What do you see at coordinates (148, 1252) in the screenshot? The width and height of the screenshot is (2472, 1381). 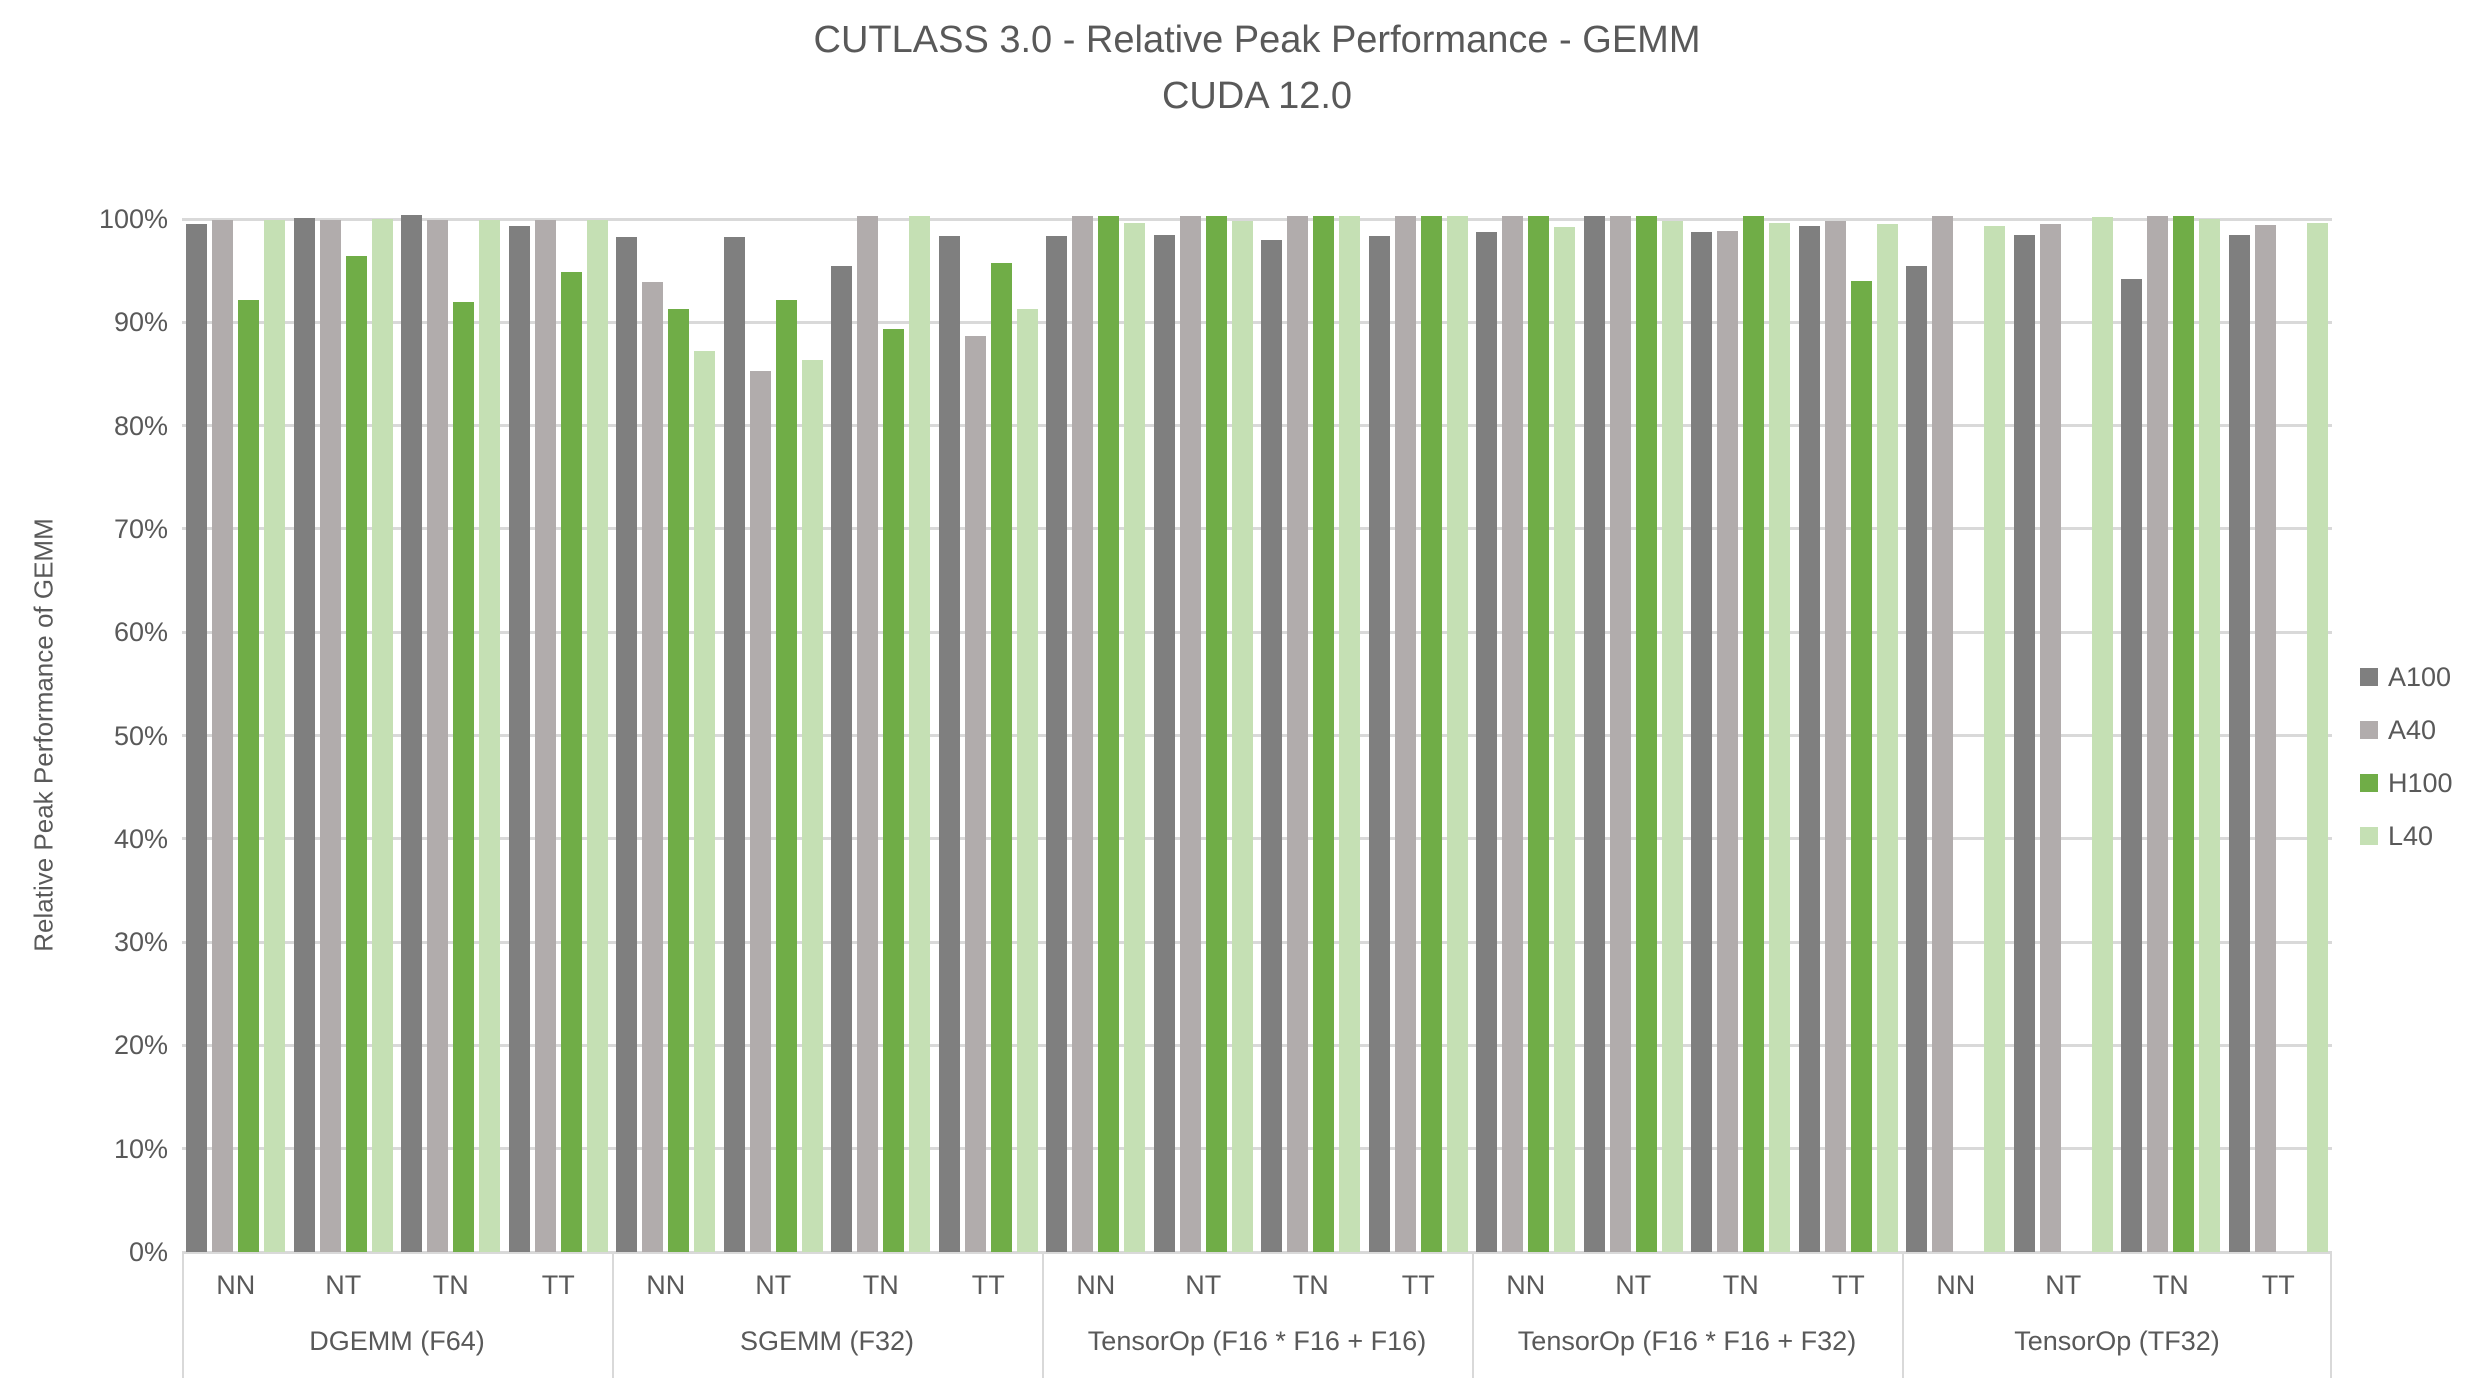 I see `y-tick-label: 0%` at bounding box center [148, 1252].